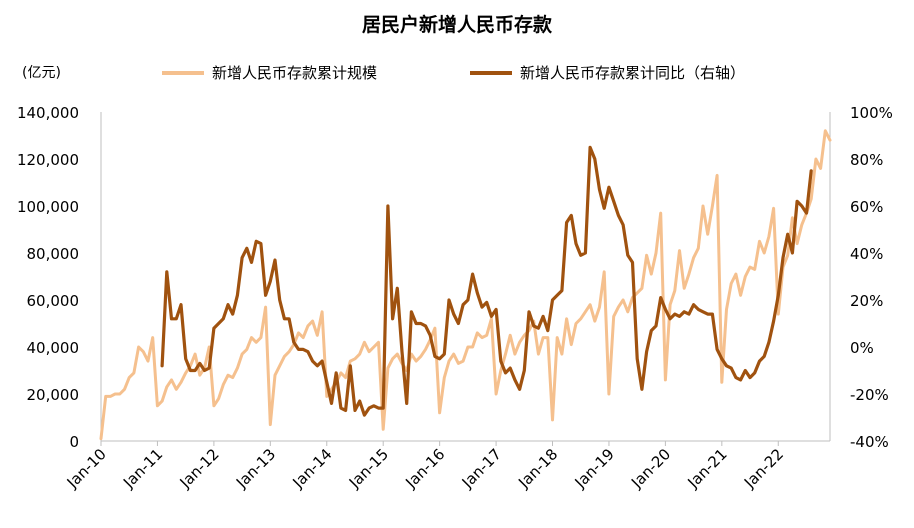 This screenshot has height=528, width=914. Describe the element at coordinates (481, 468) in the screenshot. I see `x-tick-label: Jan-17` at that location.